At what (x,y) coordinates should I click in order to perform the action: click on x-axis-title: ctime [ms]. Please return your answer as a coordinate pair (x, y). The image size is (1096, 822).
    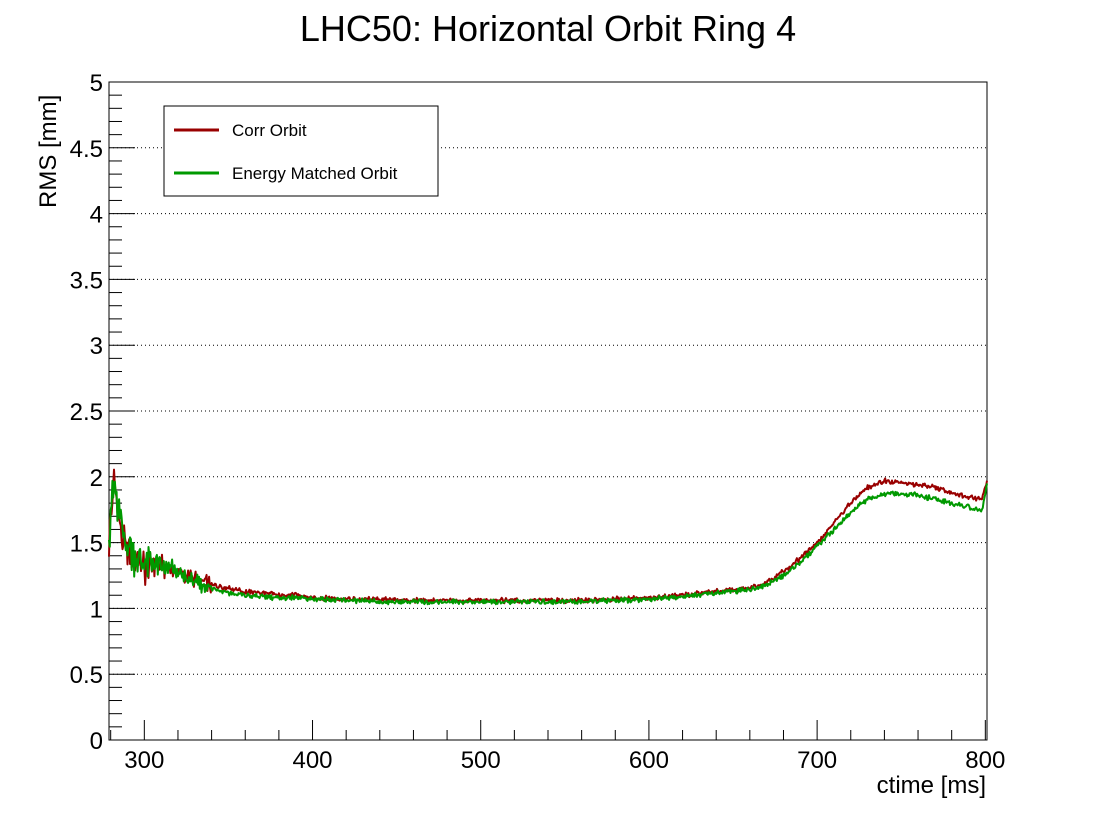
    Looking at the image, I should click on (931, 785).